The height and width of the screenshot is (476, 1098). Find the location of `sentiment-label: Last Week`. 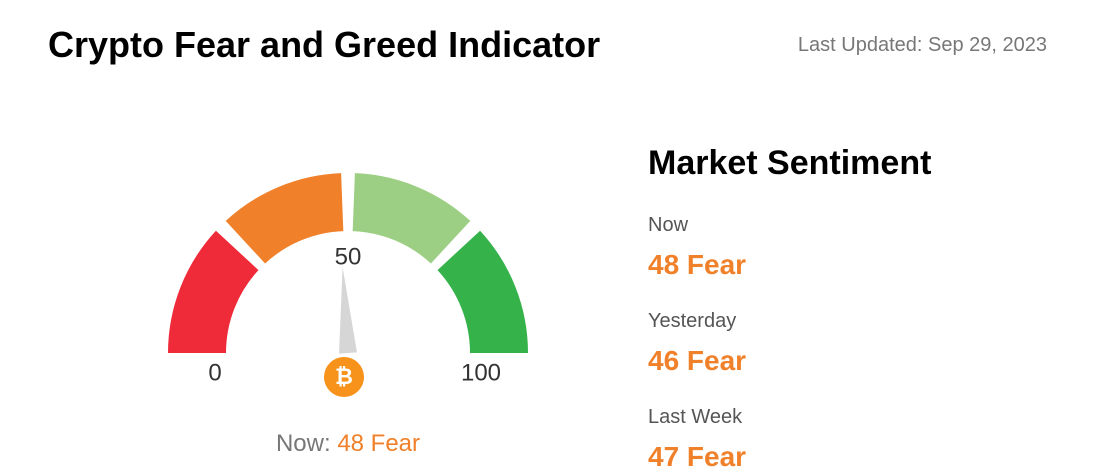

sentiment-label: Last Week is located at coordinates (695, 417).